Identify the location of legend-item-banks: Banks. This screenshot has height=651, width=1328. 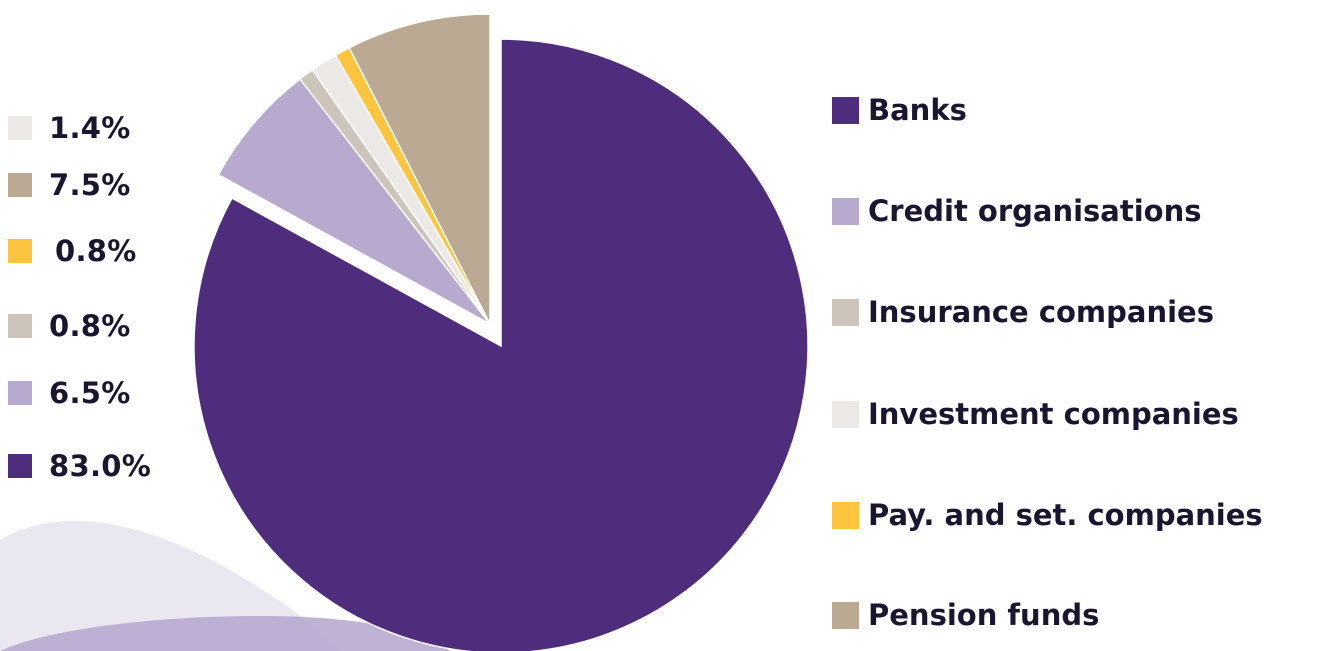
(899, 110).